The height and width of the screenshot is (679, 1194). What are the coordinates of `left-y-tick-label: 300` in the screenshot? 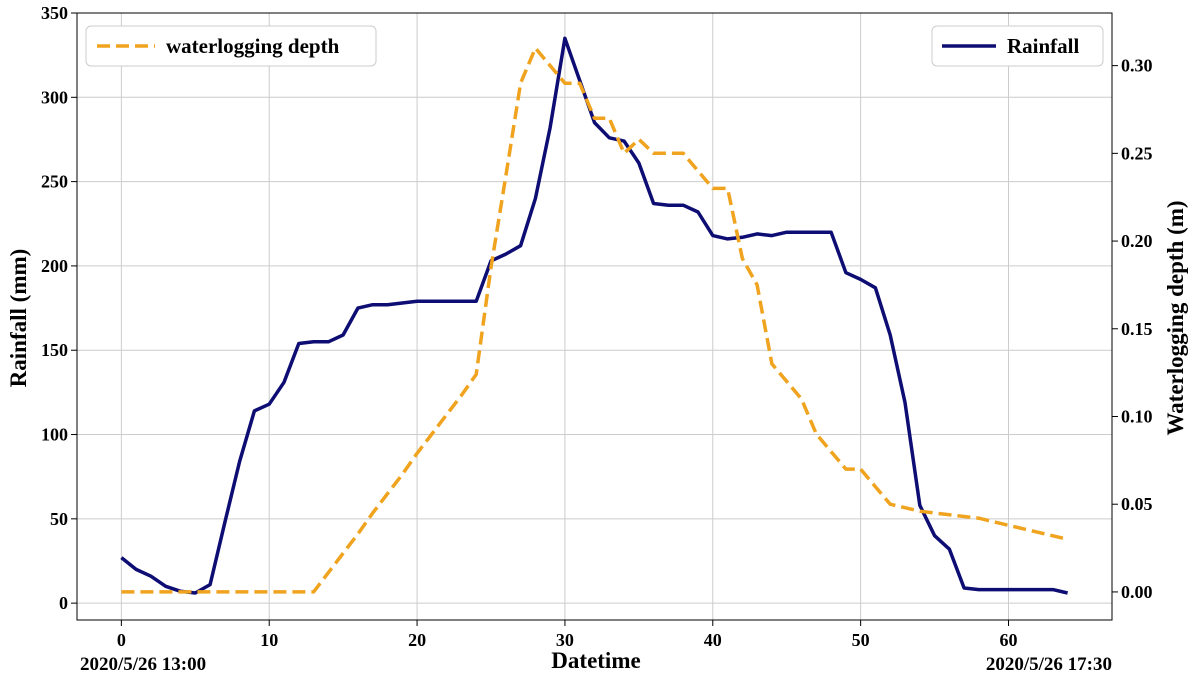 It's located at (54, 97).